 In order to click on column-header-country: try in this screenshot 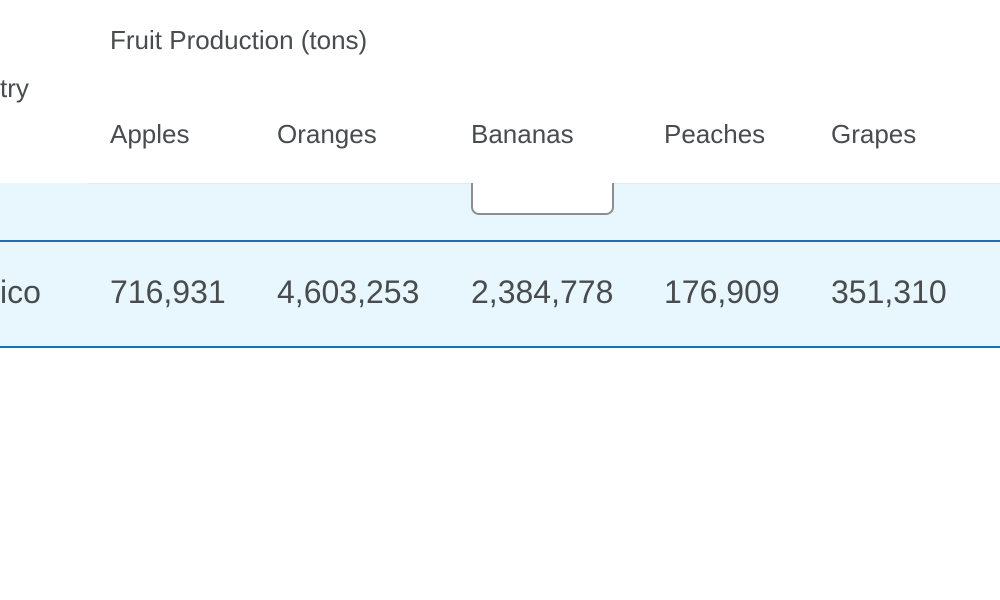, I will do `click(14, 88)`.